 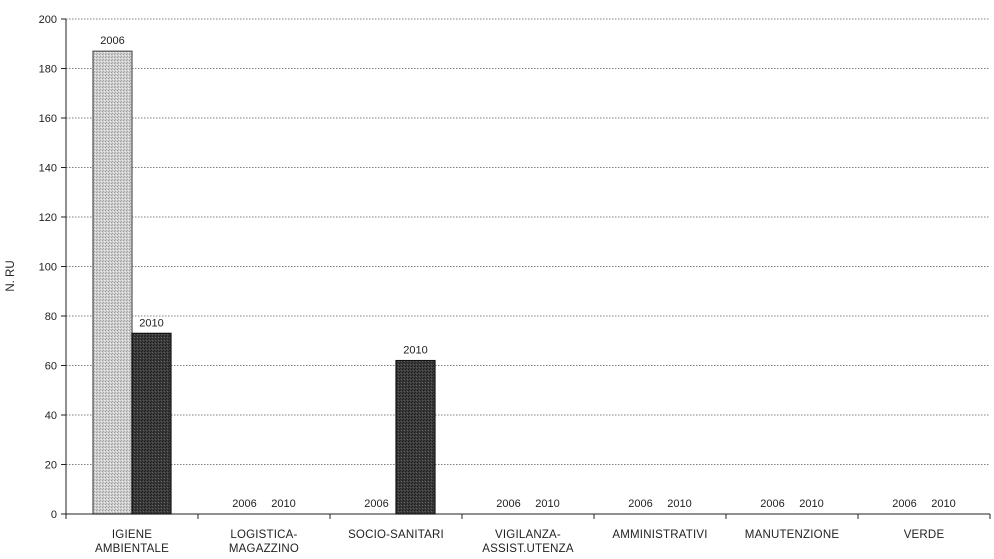 What do you see at coordinates (48, 70) in the screenshot?
I see `y-tick-label: 180` at bounding box center [48, 70].